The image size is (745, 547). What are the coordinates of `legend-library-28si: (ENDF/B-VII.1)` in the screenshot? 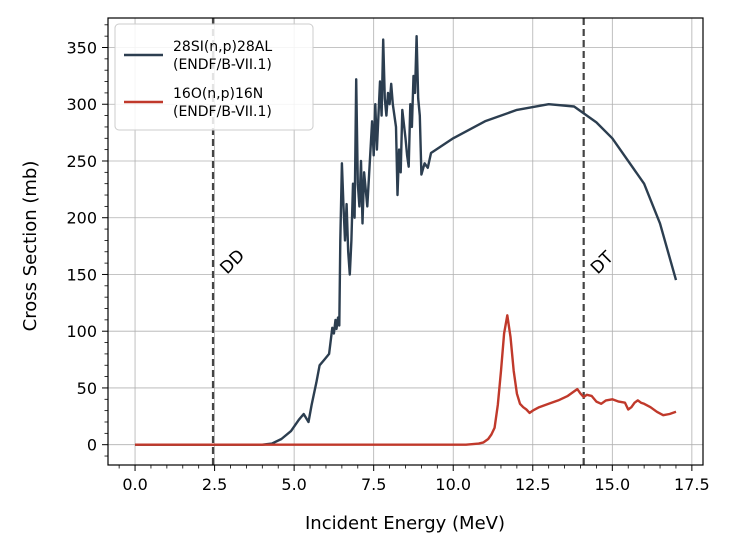 It's located at (222, 65).